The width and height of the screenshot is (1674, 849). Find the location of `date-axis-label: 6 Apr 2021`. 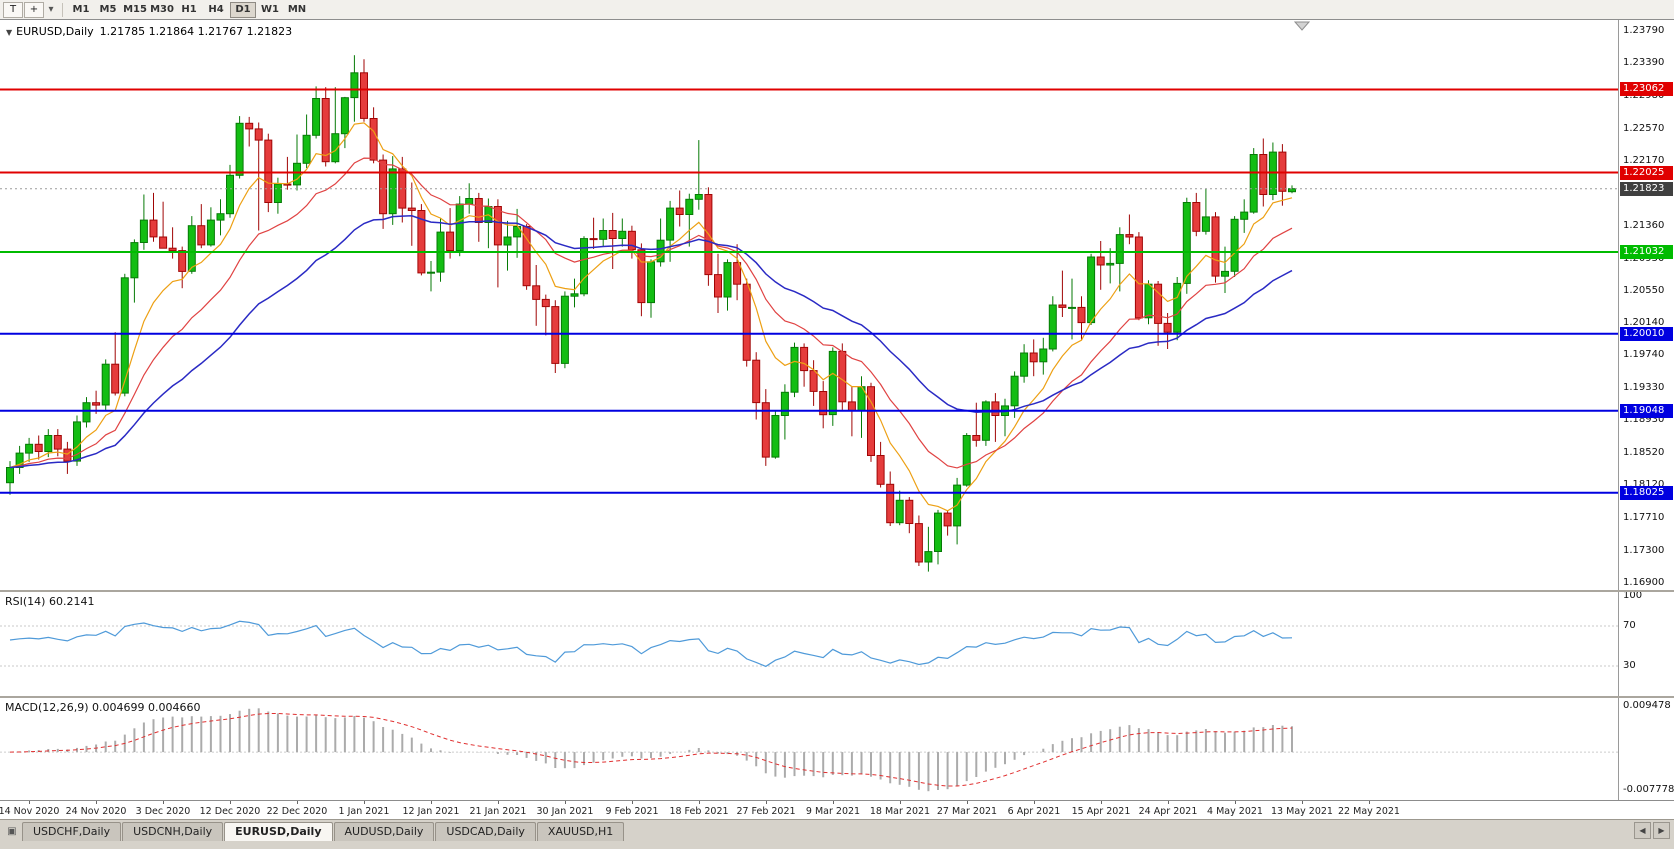

date-axis-label: 6 Apr 2021 is located at coordinates (1034, 811).